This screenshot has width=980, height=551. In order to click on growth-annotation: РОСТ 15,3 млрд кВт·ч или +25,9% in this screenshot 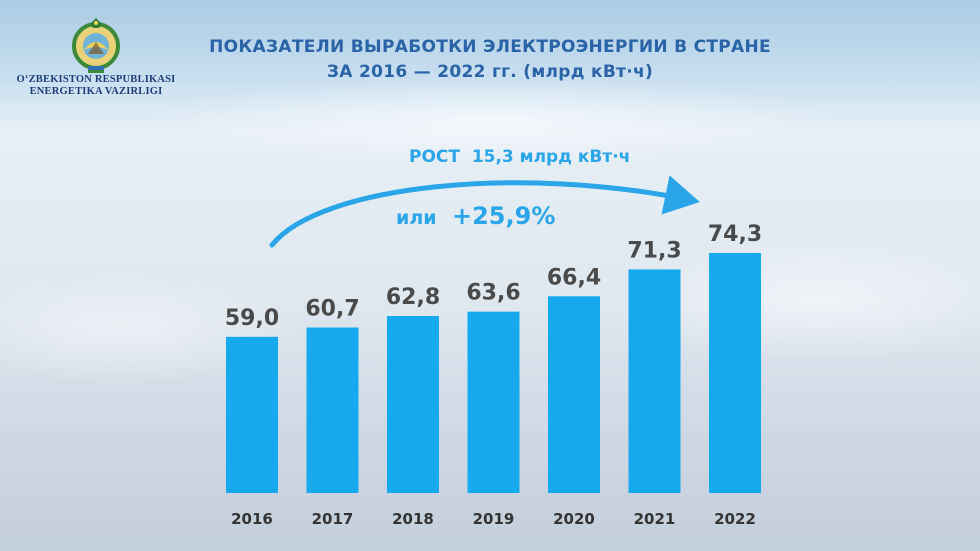, I will do `click(484, 197)`.